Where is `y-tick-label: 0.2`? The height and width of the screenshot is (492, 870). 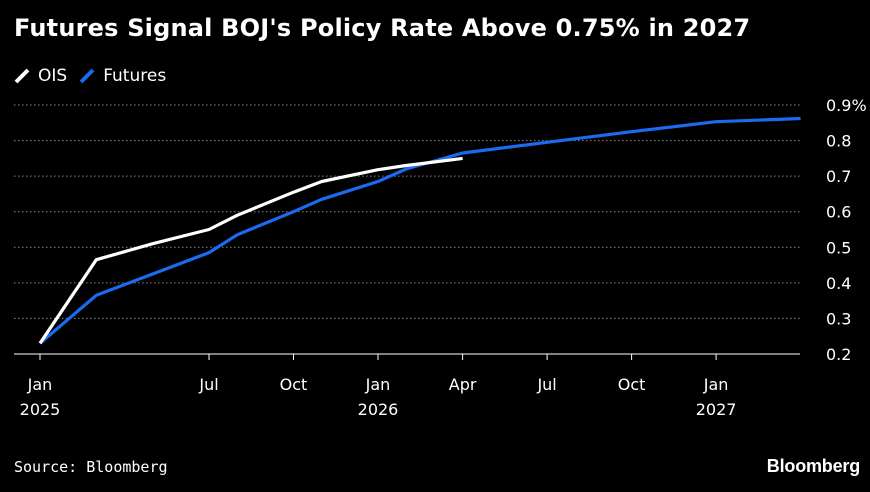
y-tick-label: 0.2 is located at coordinates (838, 354).